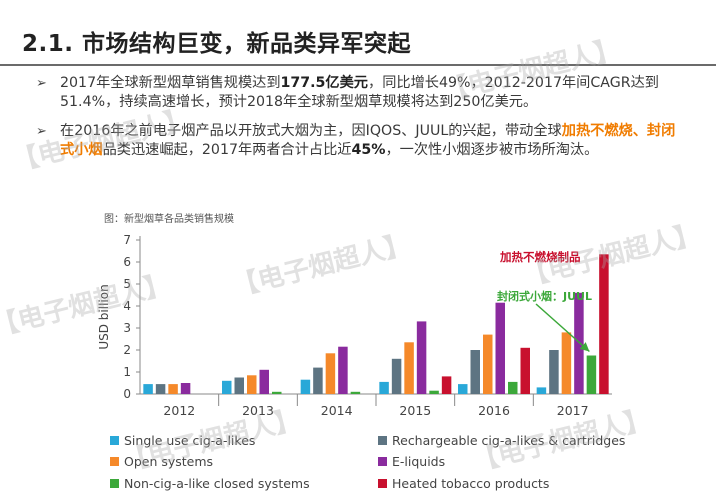 The width and height of the screenshot is (716, 501). I want to click on title-bar: 2.1. 市场结构巨变，新品类异军突起, so click(358, 35).